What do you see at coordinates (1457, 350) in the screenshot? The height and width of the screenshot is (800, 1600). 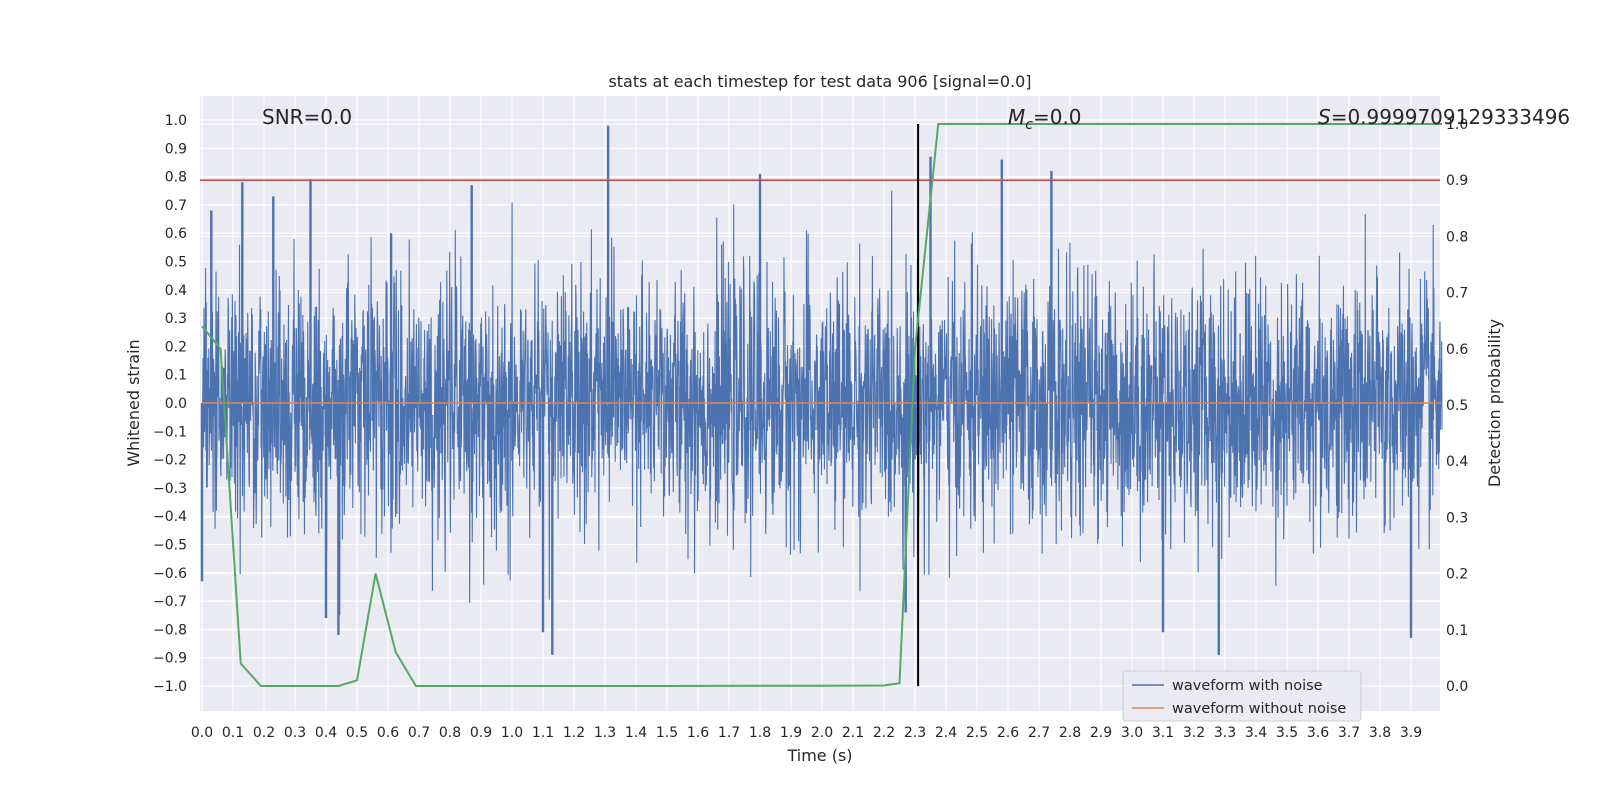 I see `y-right-tick-label: 0.6` at bounding box center [1457, 350].